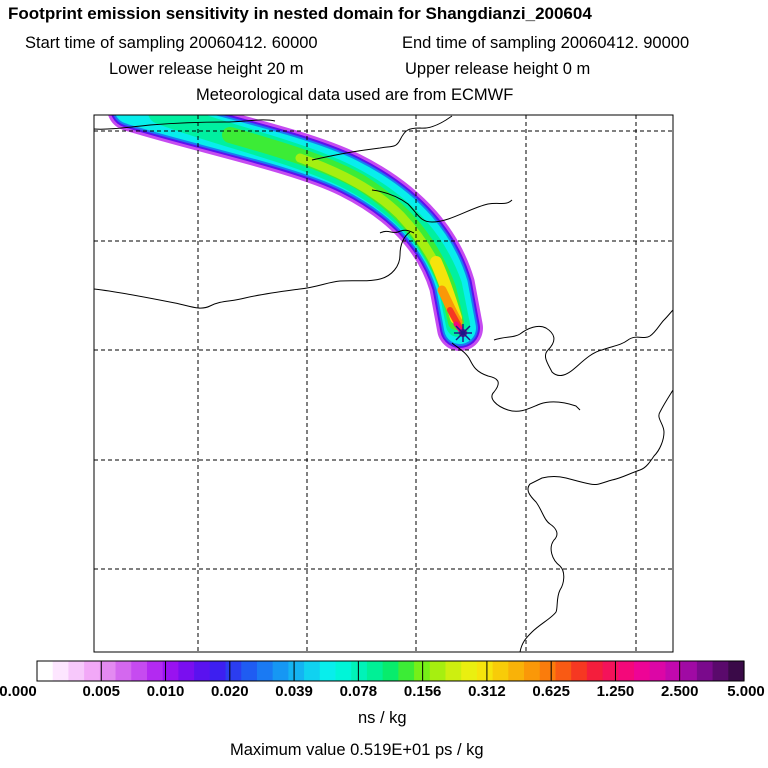 This screenshot has height=768, width=768. Describe the element at coordinates (498, 69) in the screenshot. I see `upper-height-label: Upper release height 0 m` at that location.